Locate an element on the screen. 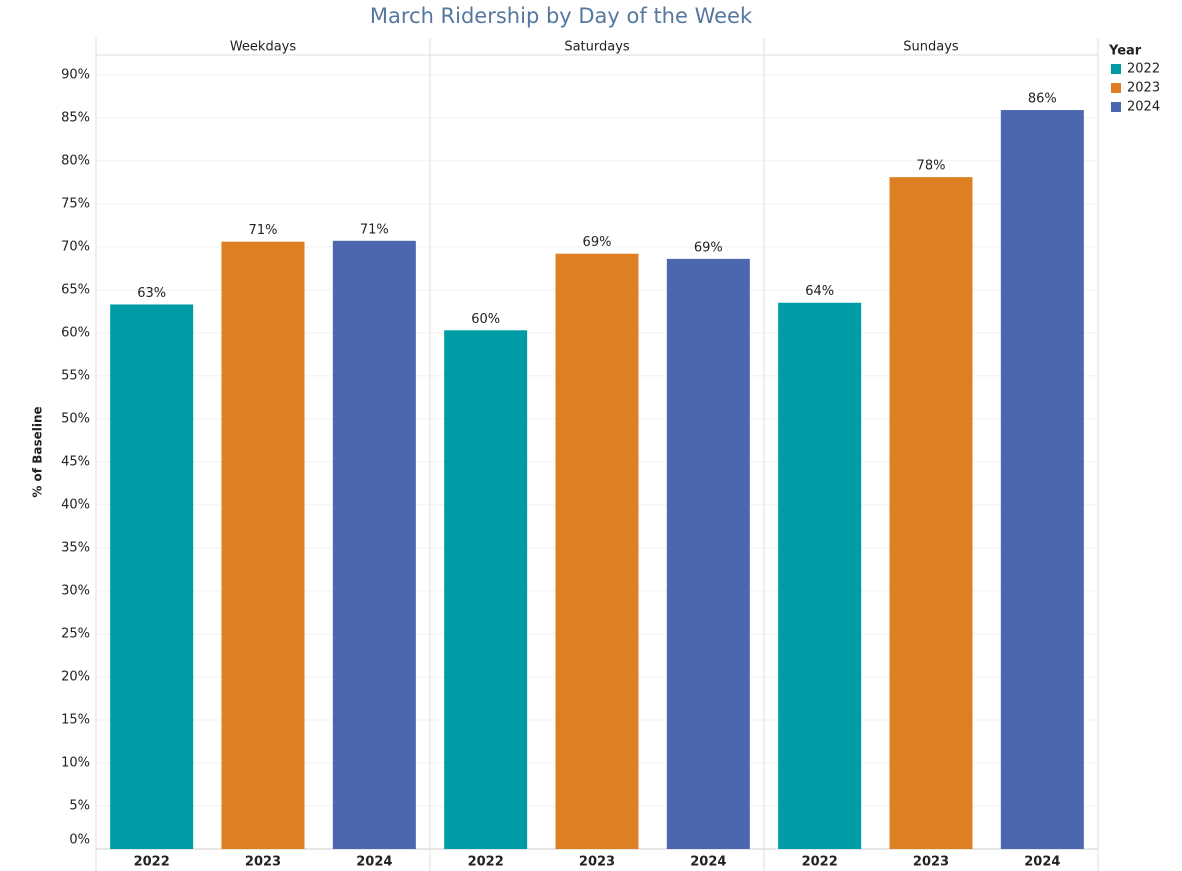  value-label: 86% is located at coordinates (1042, 99).